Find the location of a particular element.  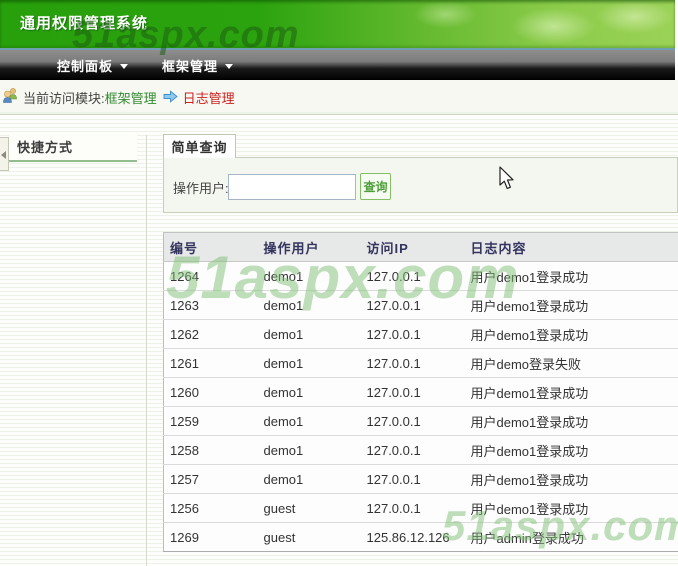

table-row: 1264 demo1 127.0.0.1 用户demo1登录成功 is located at coordinates (421, 276).